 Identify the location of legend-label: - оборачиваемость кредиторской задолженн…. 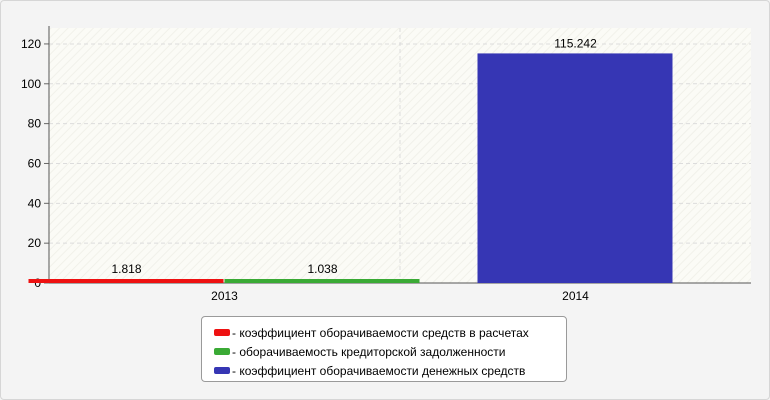
(369, 351).